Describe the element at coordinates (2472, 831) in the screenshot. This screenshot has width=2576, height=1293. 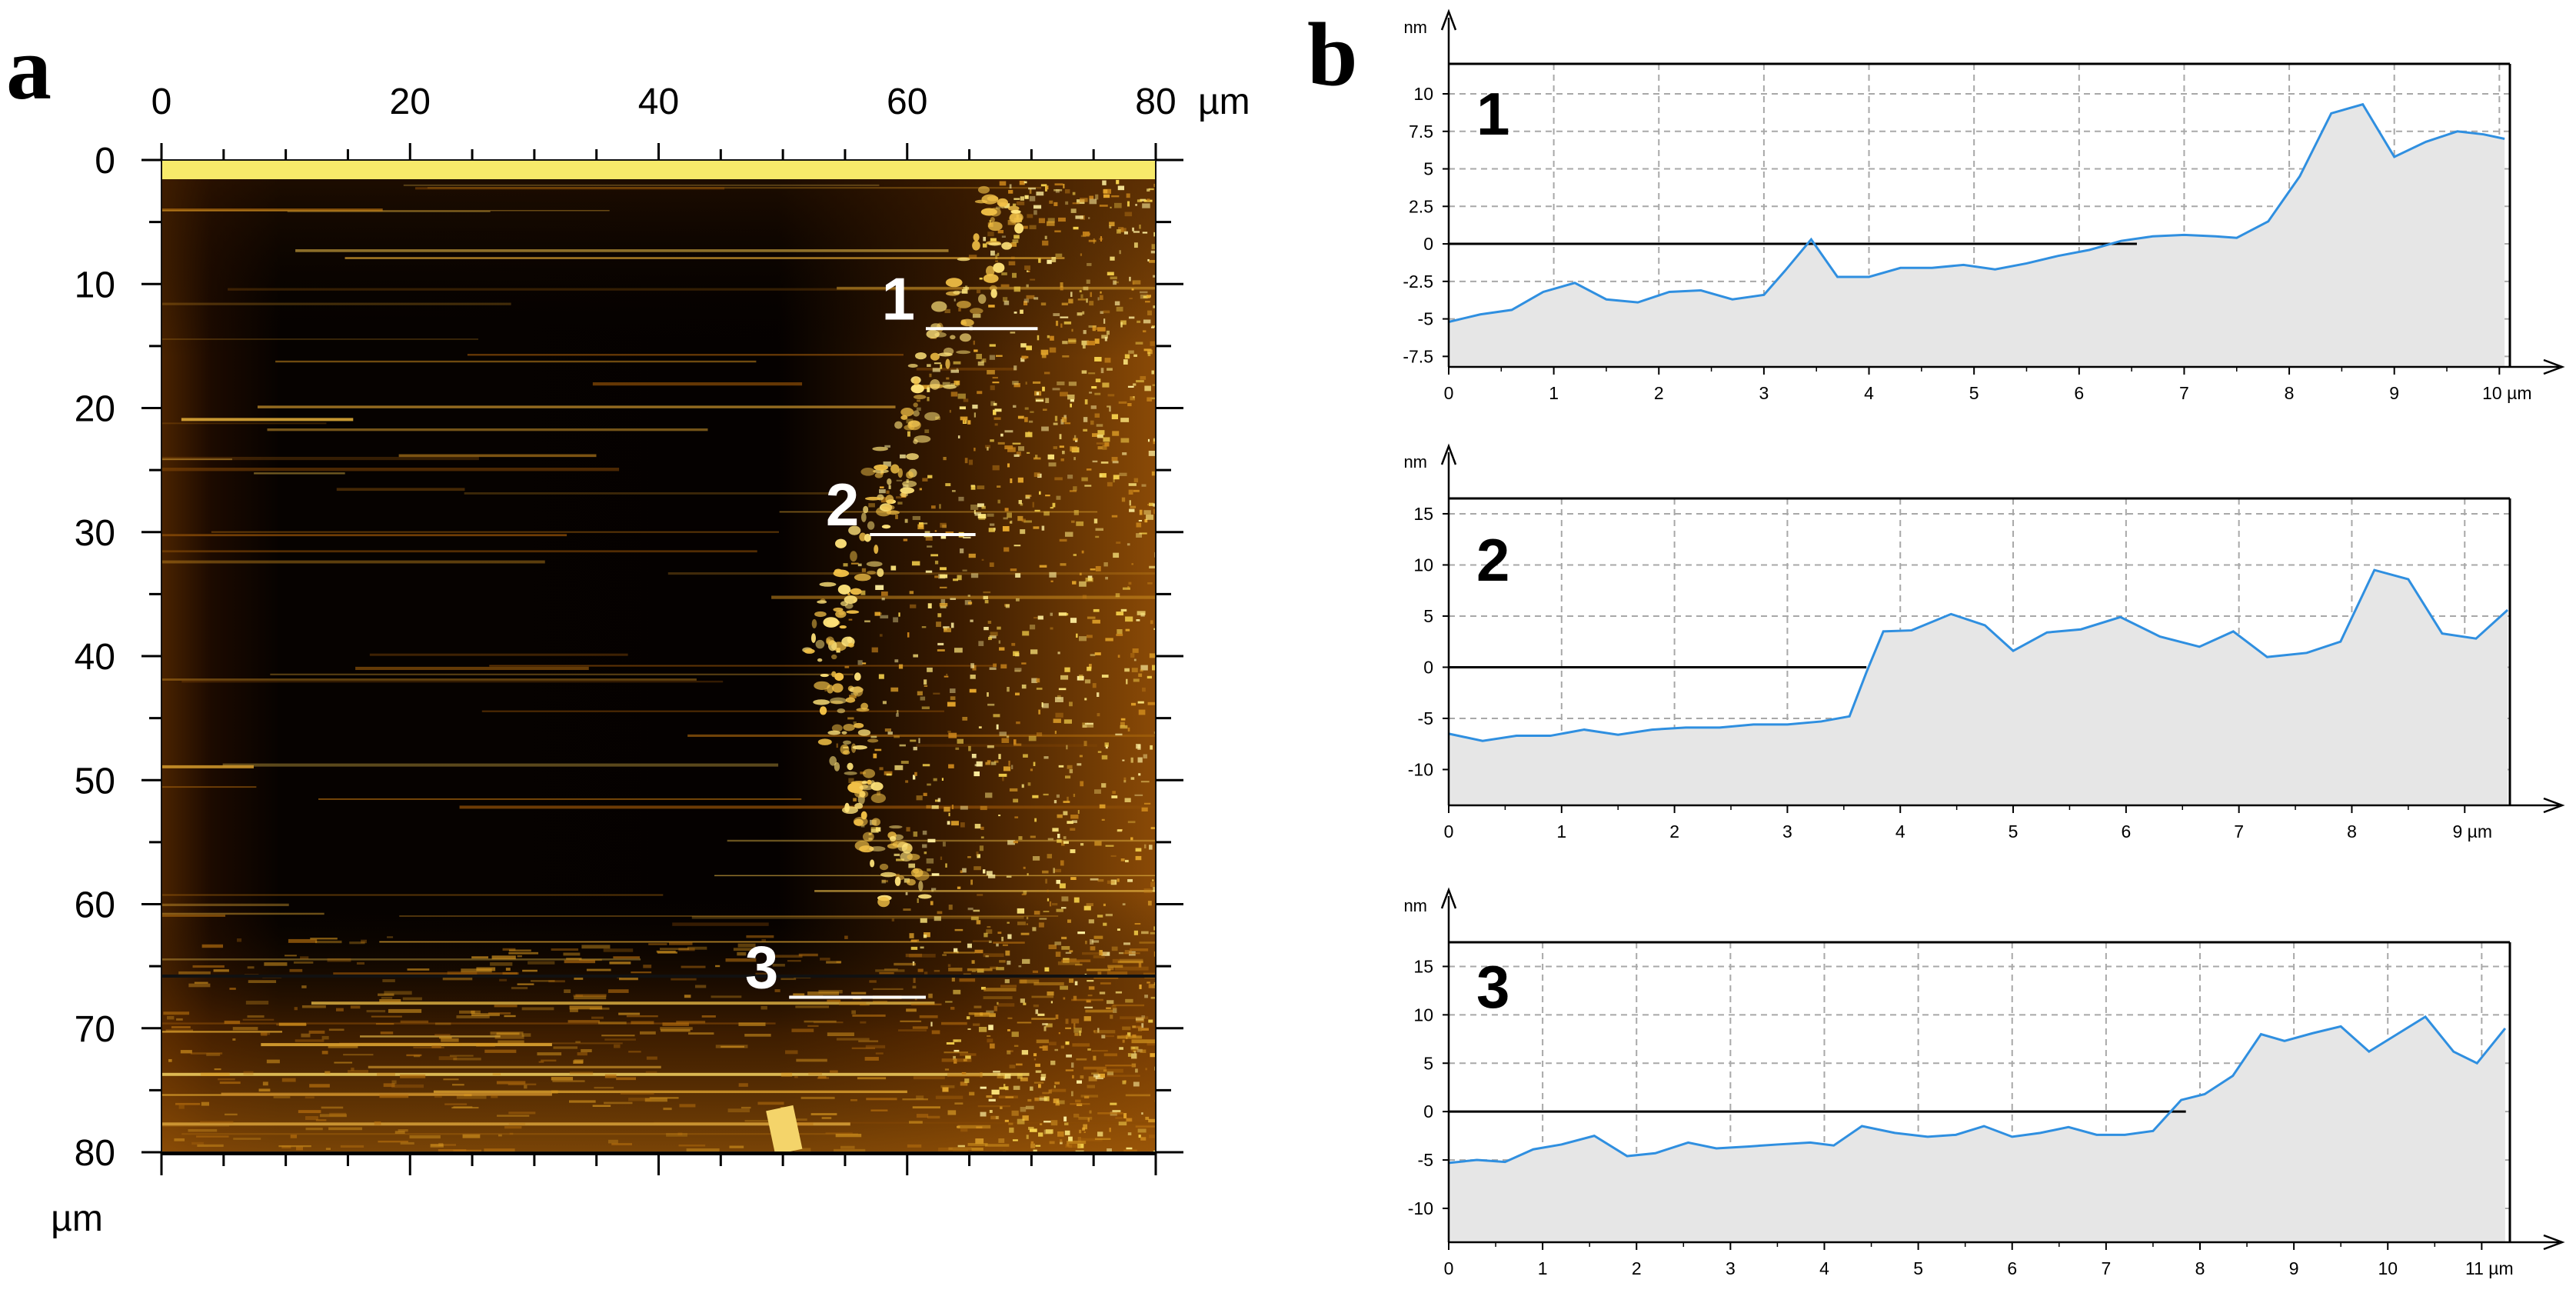
I see `x-tick-label: 9 µm` at that location.